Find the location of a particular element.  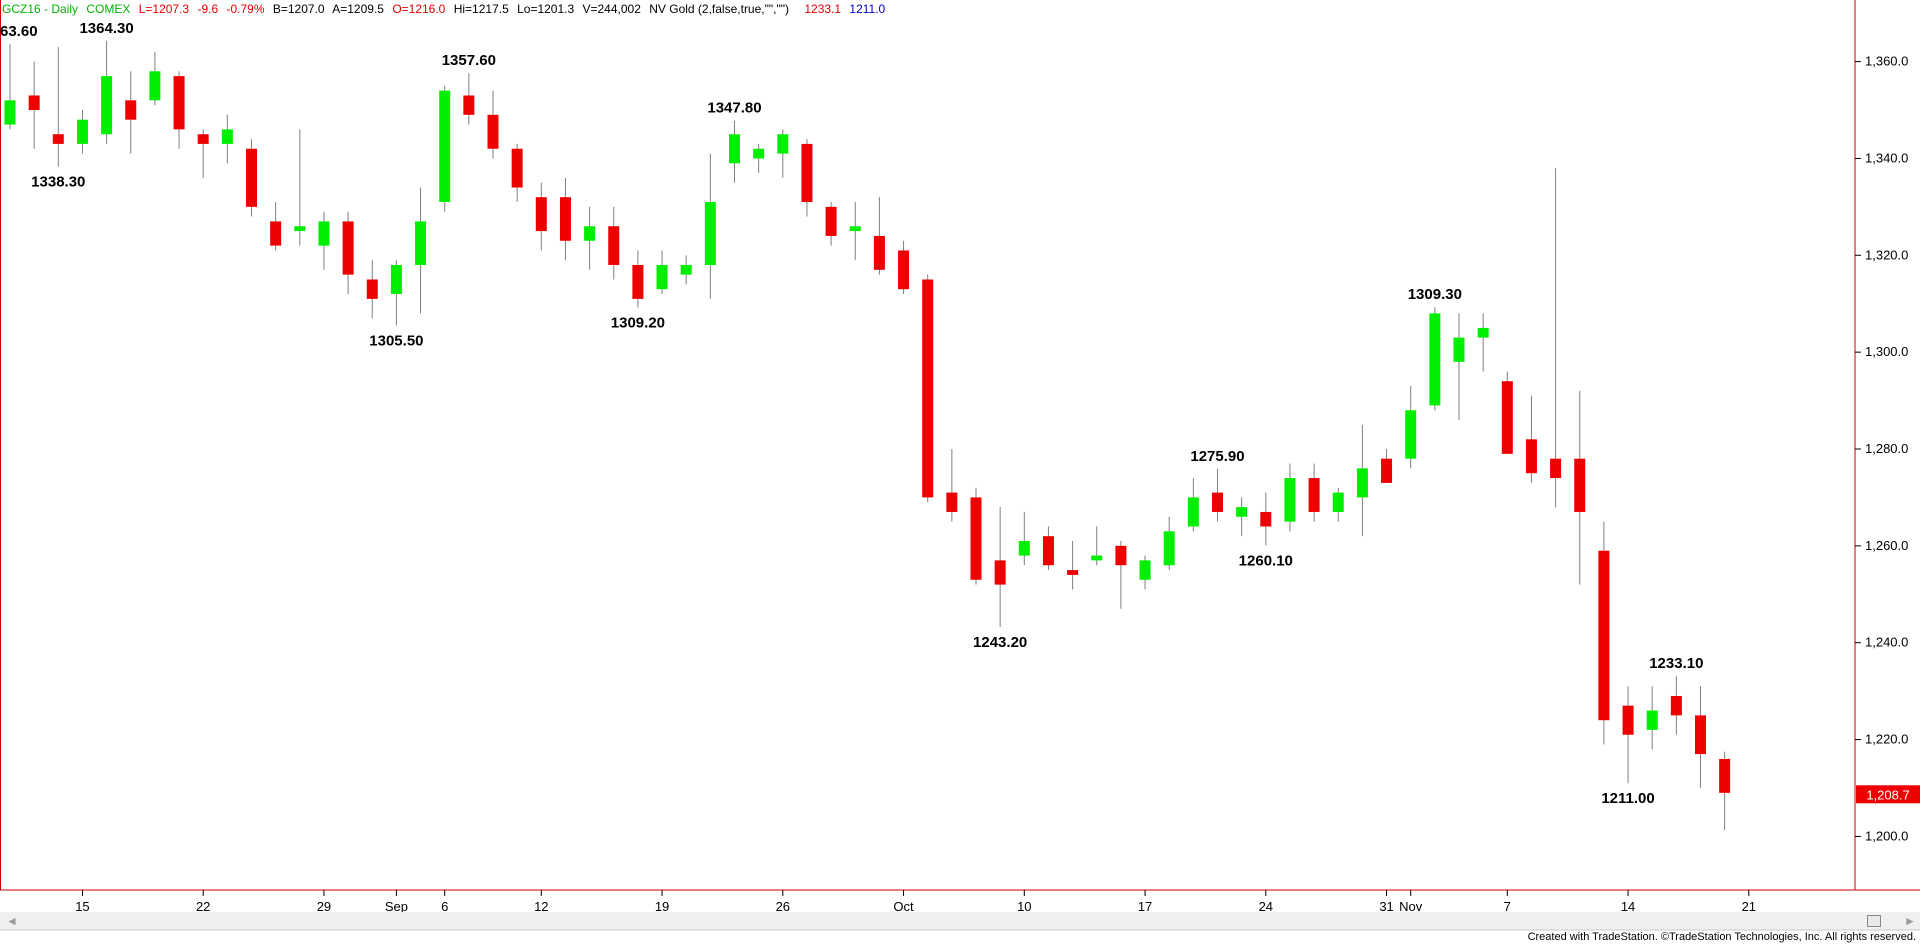

x-tick-label: 15 is located at coordinates (82, 906).